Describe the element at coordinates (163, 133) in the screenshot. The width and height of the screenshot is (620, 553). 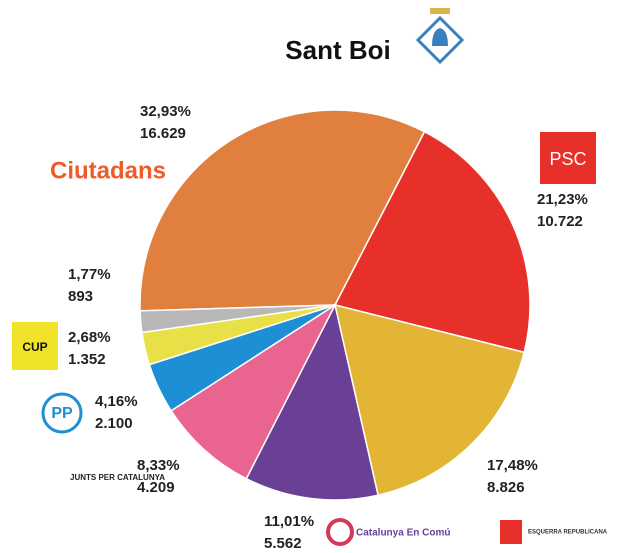
I see `votes-label: 16.629` at that location.